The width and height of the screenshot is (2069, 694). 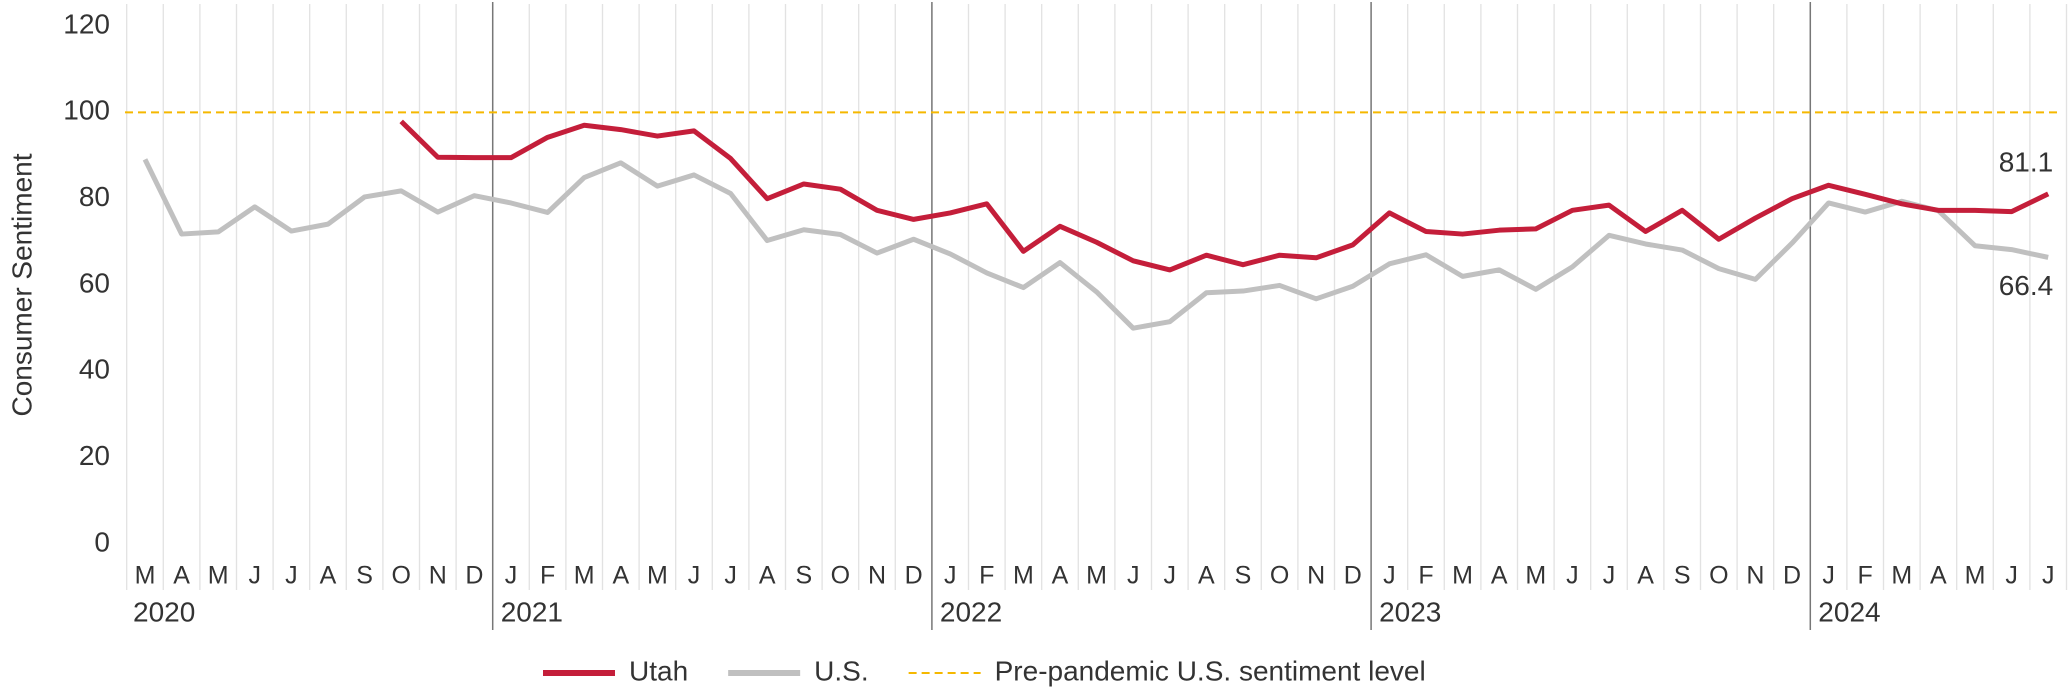 What do you see at coordinates (841, 670) in the screenshot?
I see `legend-label: U.S.` at bounding box center [841, 670].